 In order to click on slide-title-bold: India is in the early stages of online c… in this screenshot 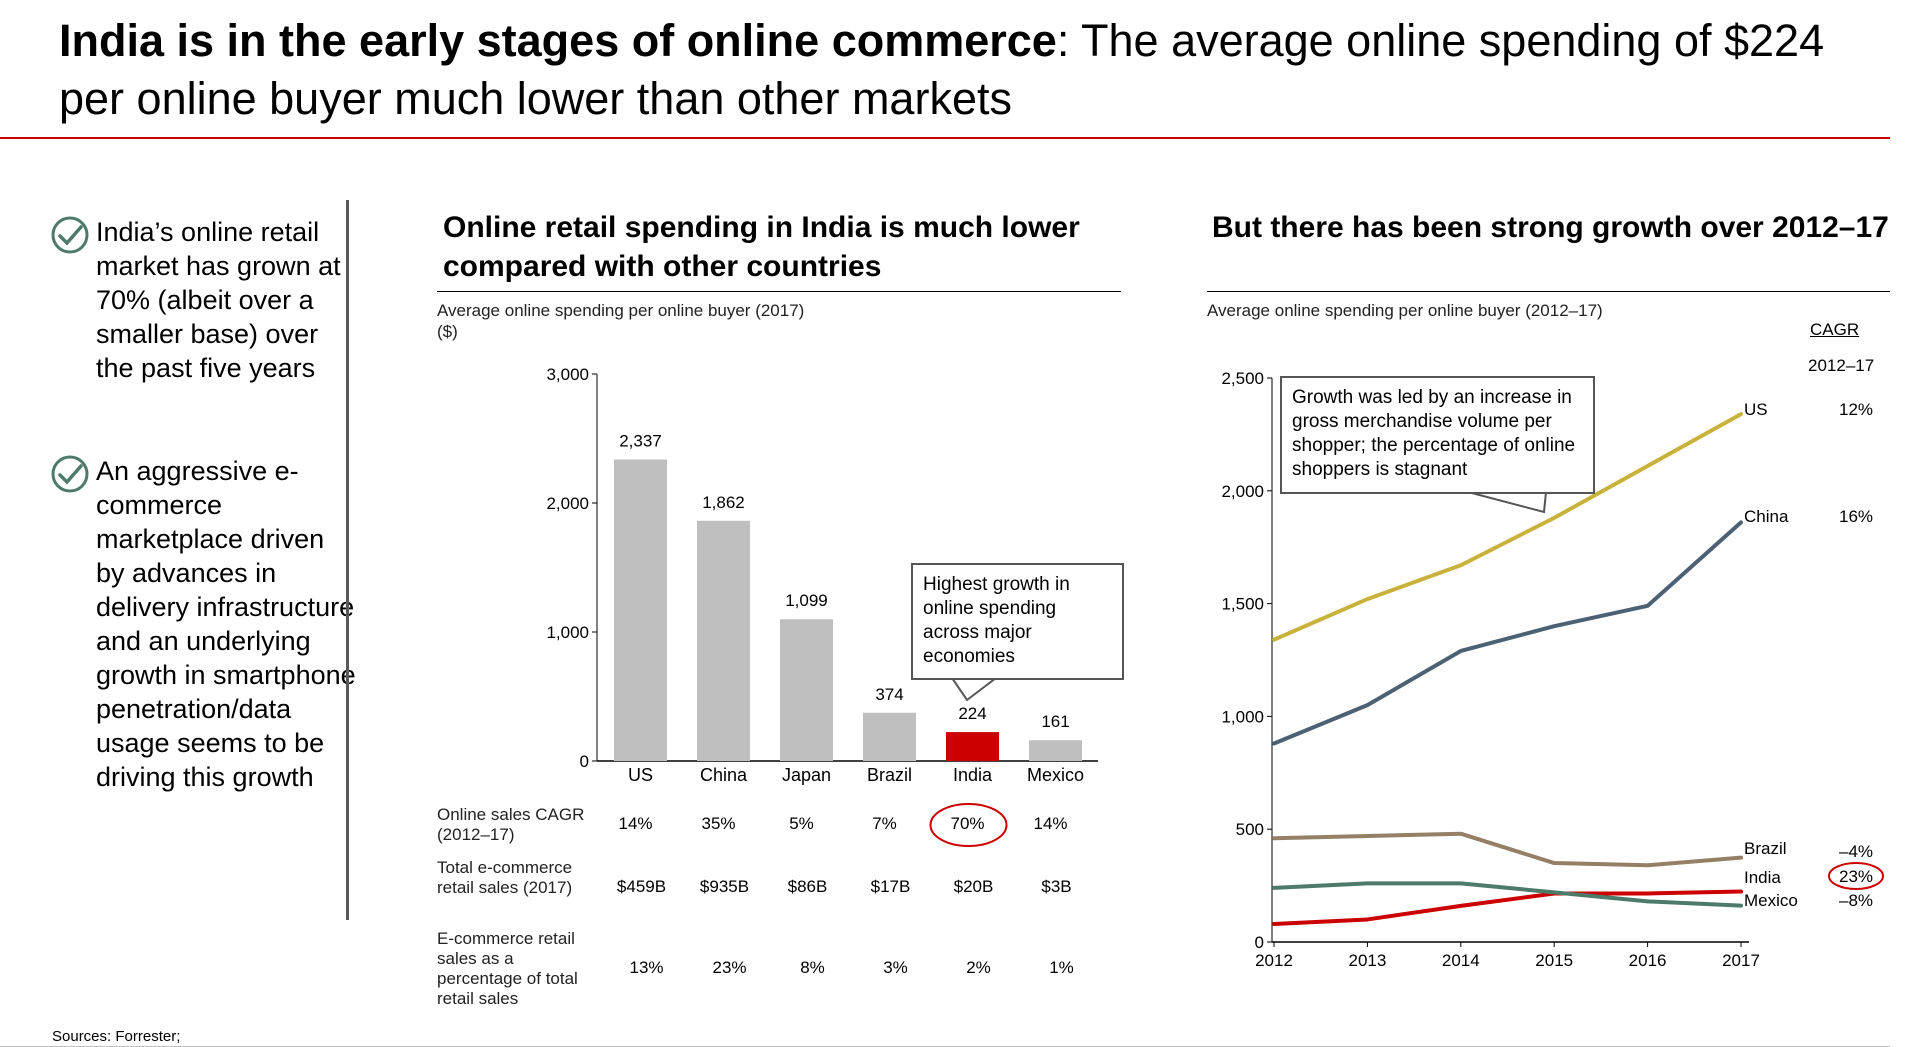, I will do `click(558, 40)`.